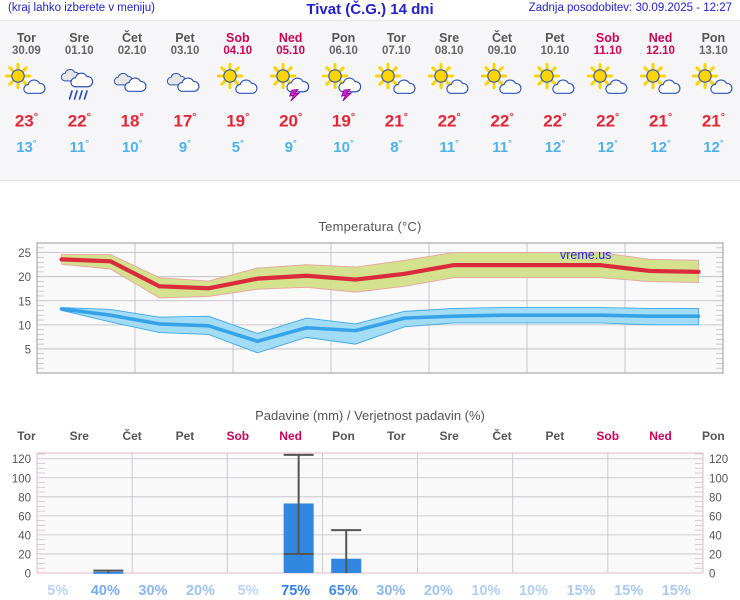 The image size is (740, 600). I want to click on forecast-day-column: Sre 01.10 22° 11°, so click(79, 100).